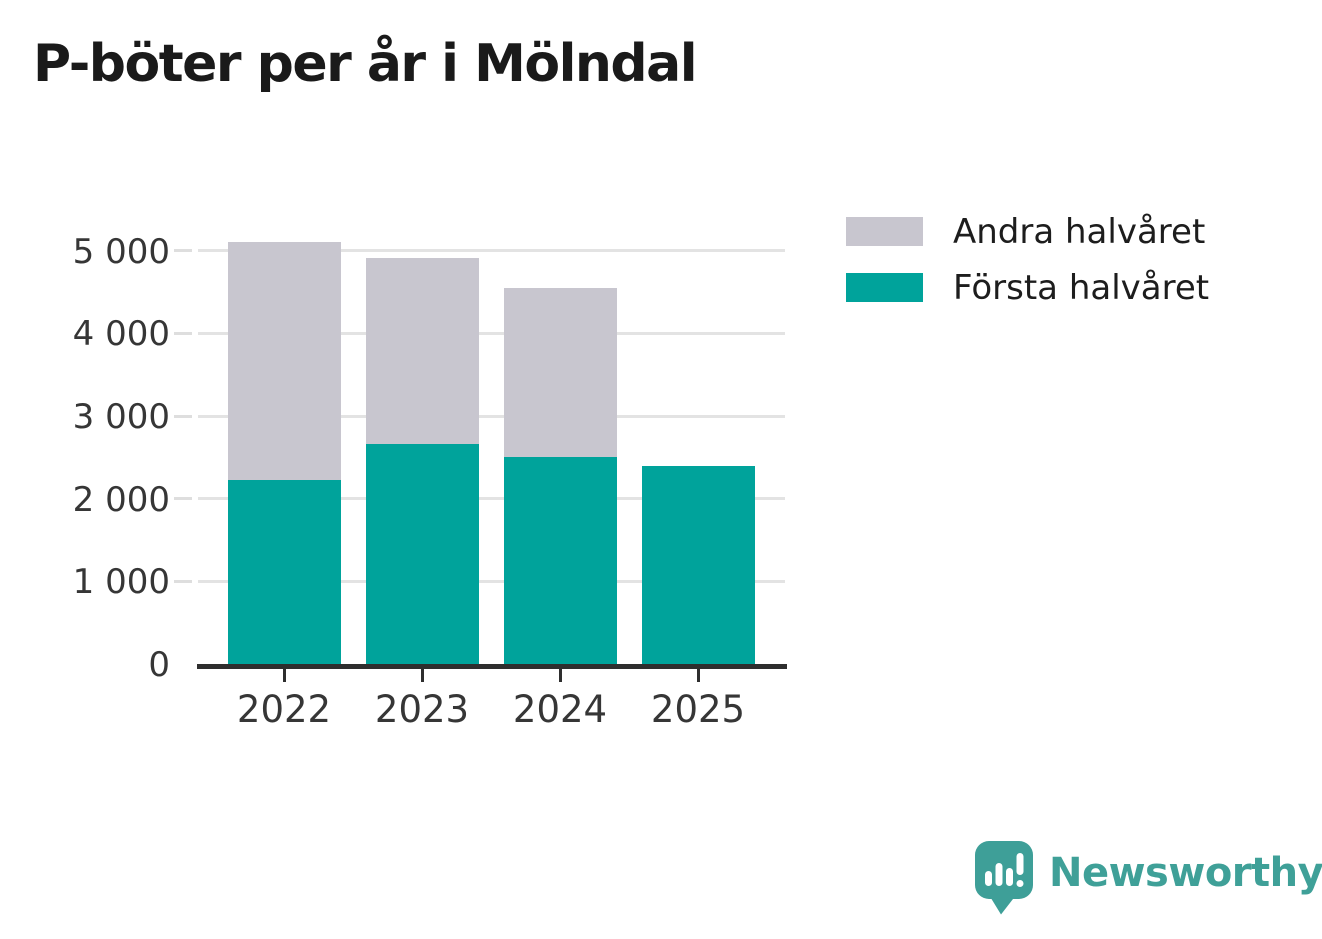 The width and height of the screenshot is (1322, 939). Describe the element at coordinates (492, 666) in the screenshot. I see `x-axis-line` at that location.